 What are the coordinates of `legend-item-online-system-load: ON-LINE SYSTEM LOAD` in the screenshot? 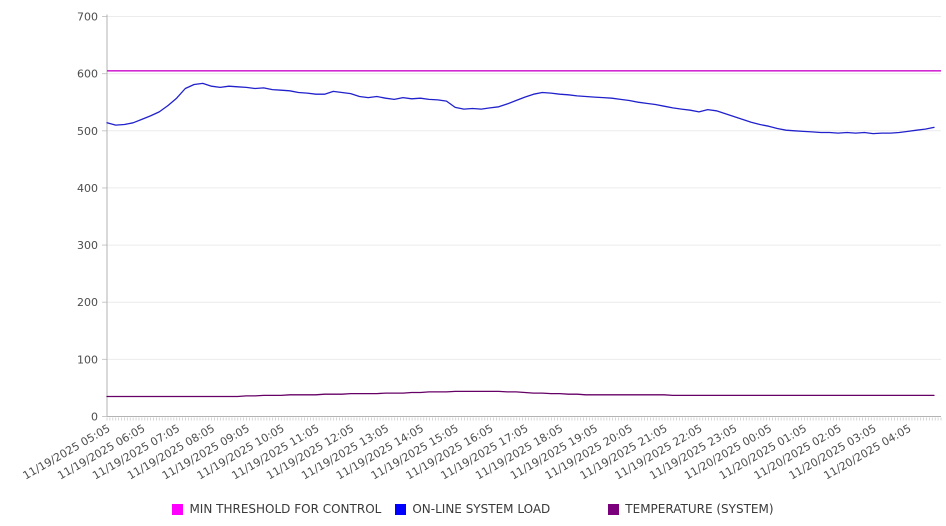 It's located at (472, 509).